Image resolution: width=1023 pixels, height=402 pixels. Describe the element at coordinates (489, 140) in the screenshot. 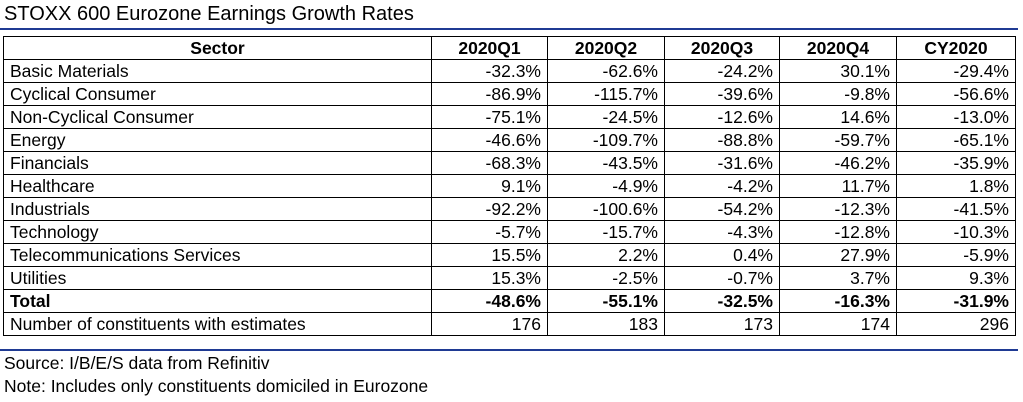

I see `q1-cell: -46.6%` at that location.